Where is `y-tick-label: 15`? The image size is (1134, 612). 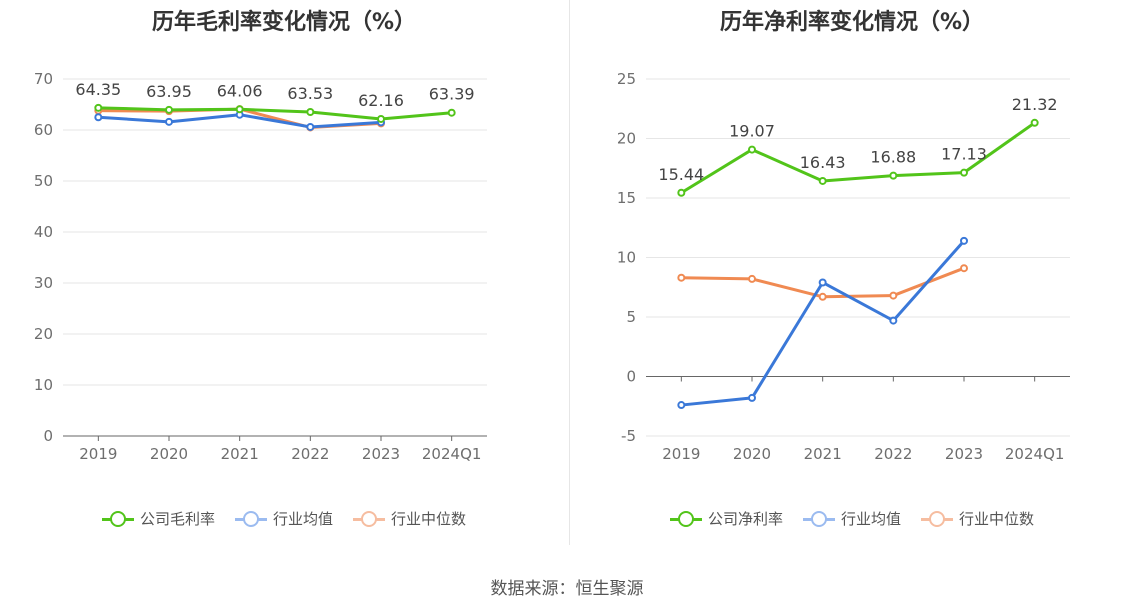 y-tick-label: 15 is located at coordinates (626, 198).